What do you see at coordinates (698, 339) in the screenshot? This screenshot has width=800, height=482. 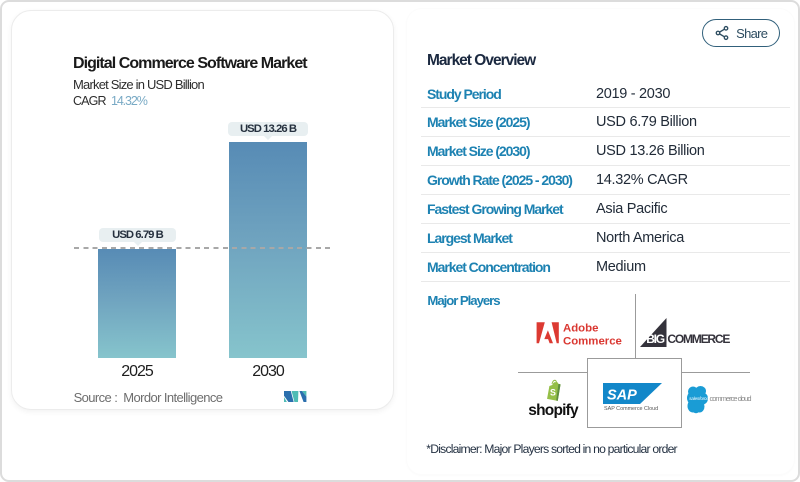 I see `svg-text: COMMERCE` at bounding box center [698, 339].